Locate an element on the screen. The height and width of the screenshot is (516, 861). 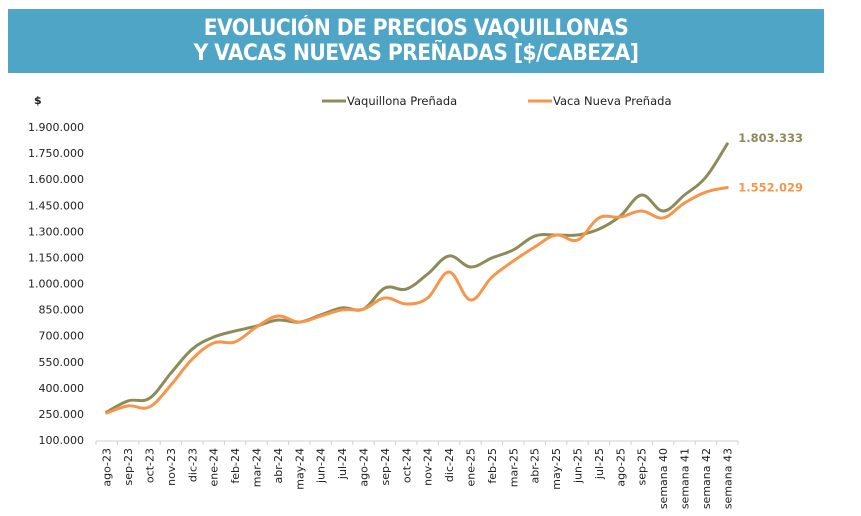
x-tick-label: nov-23 is located at coordinates (171, 467).